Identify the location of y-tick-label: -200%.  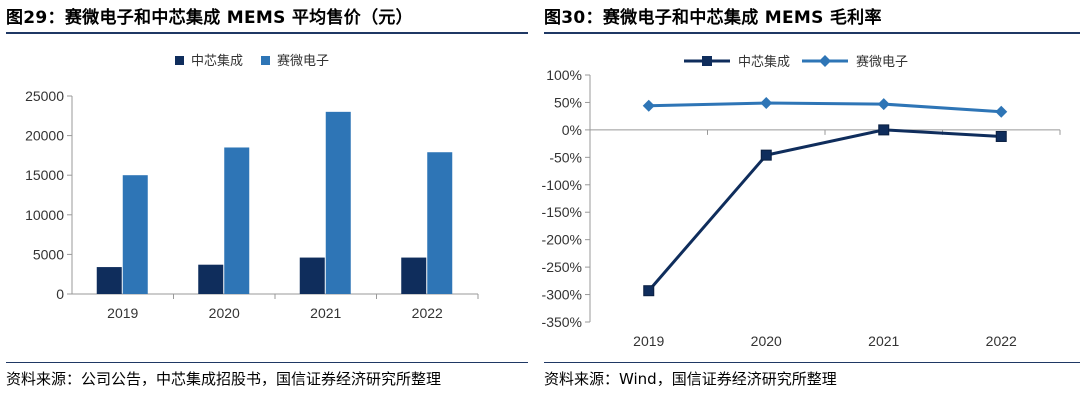
(562, 240).